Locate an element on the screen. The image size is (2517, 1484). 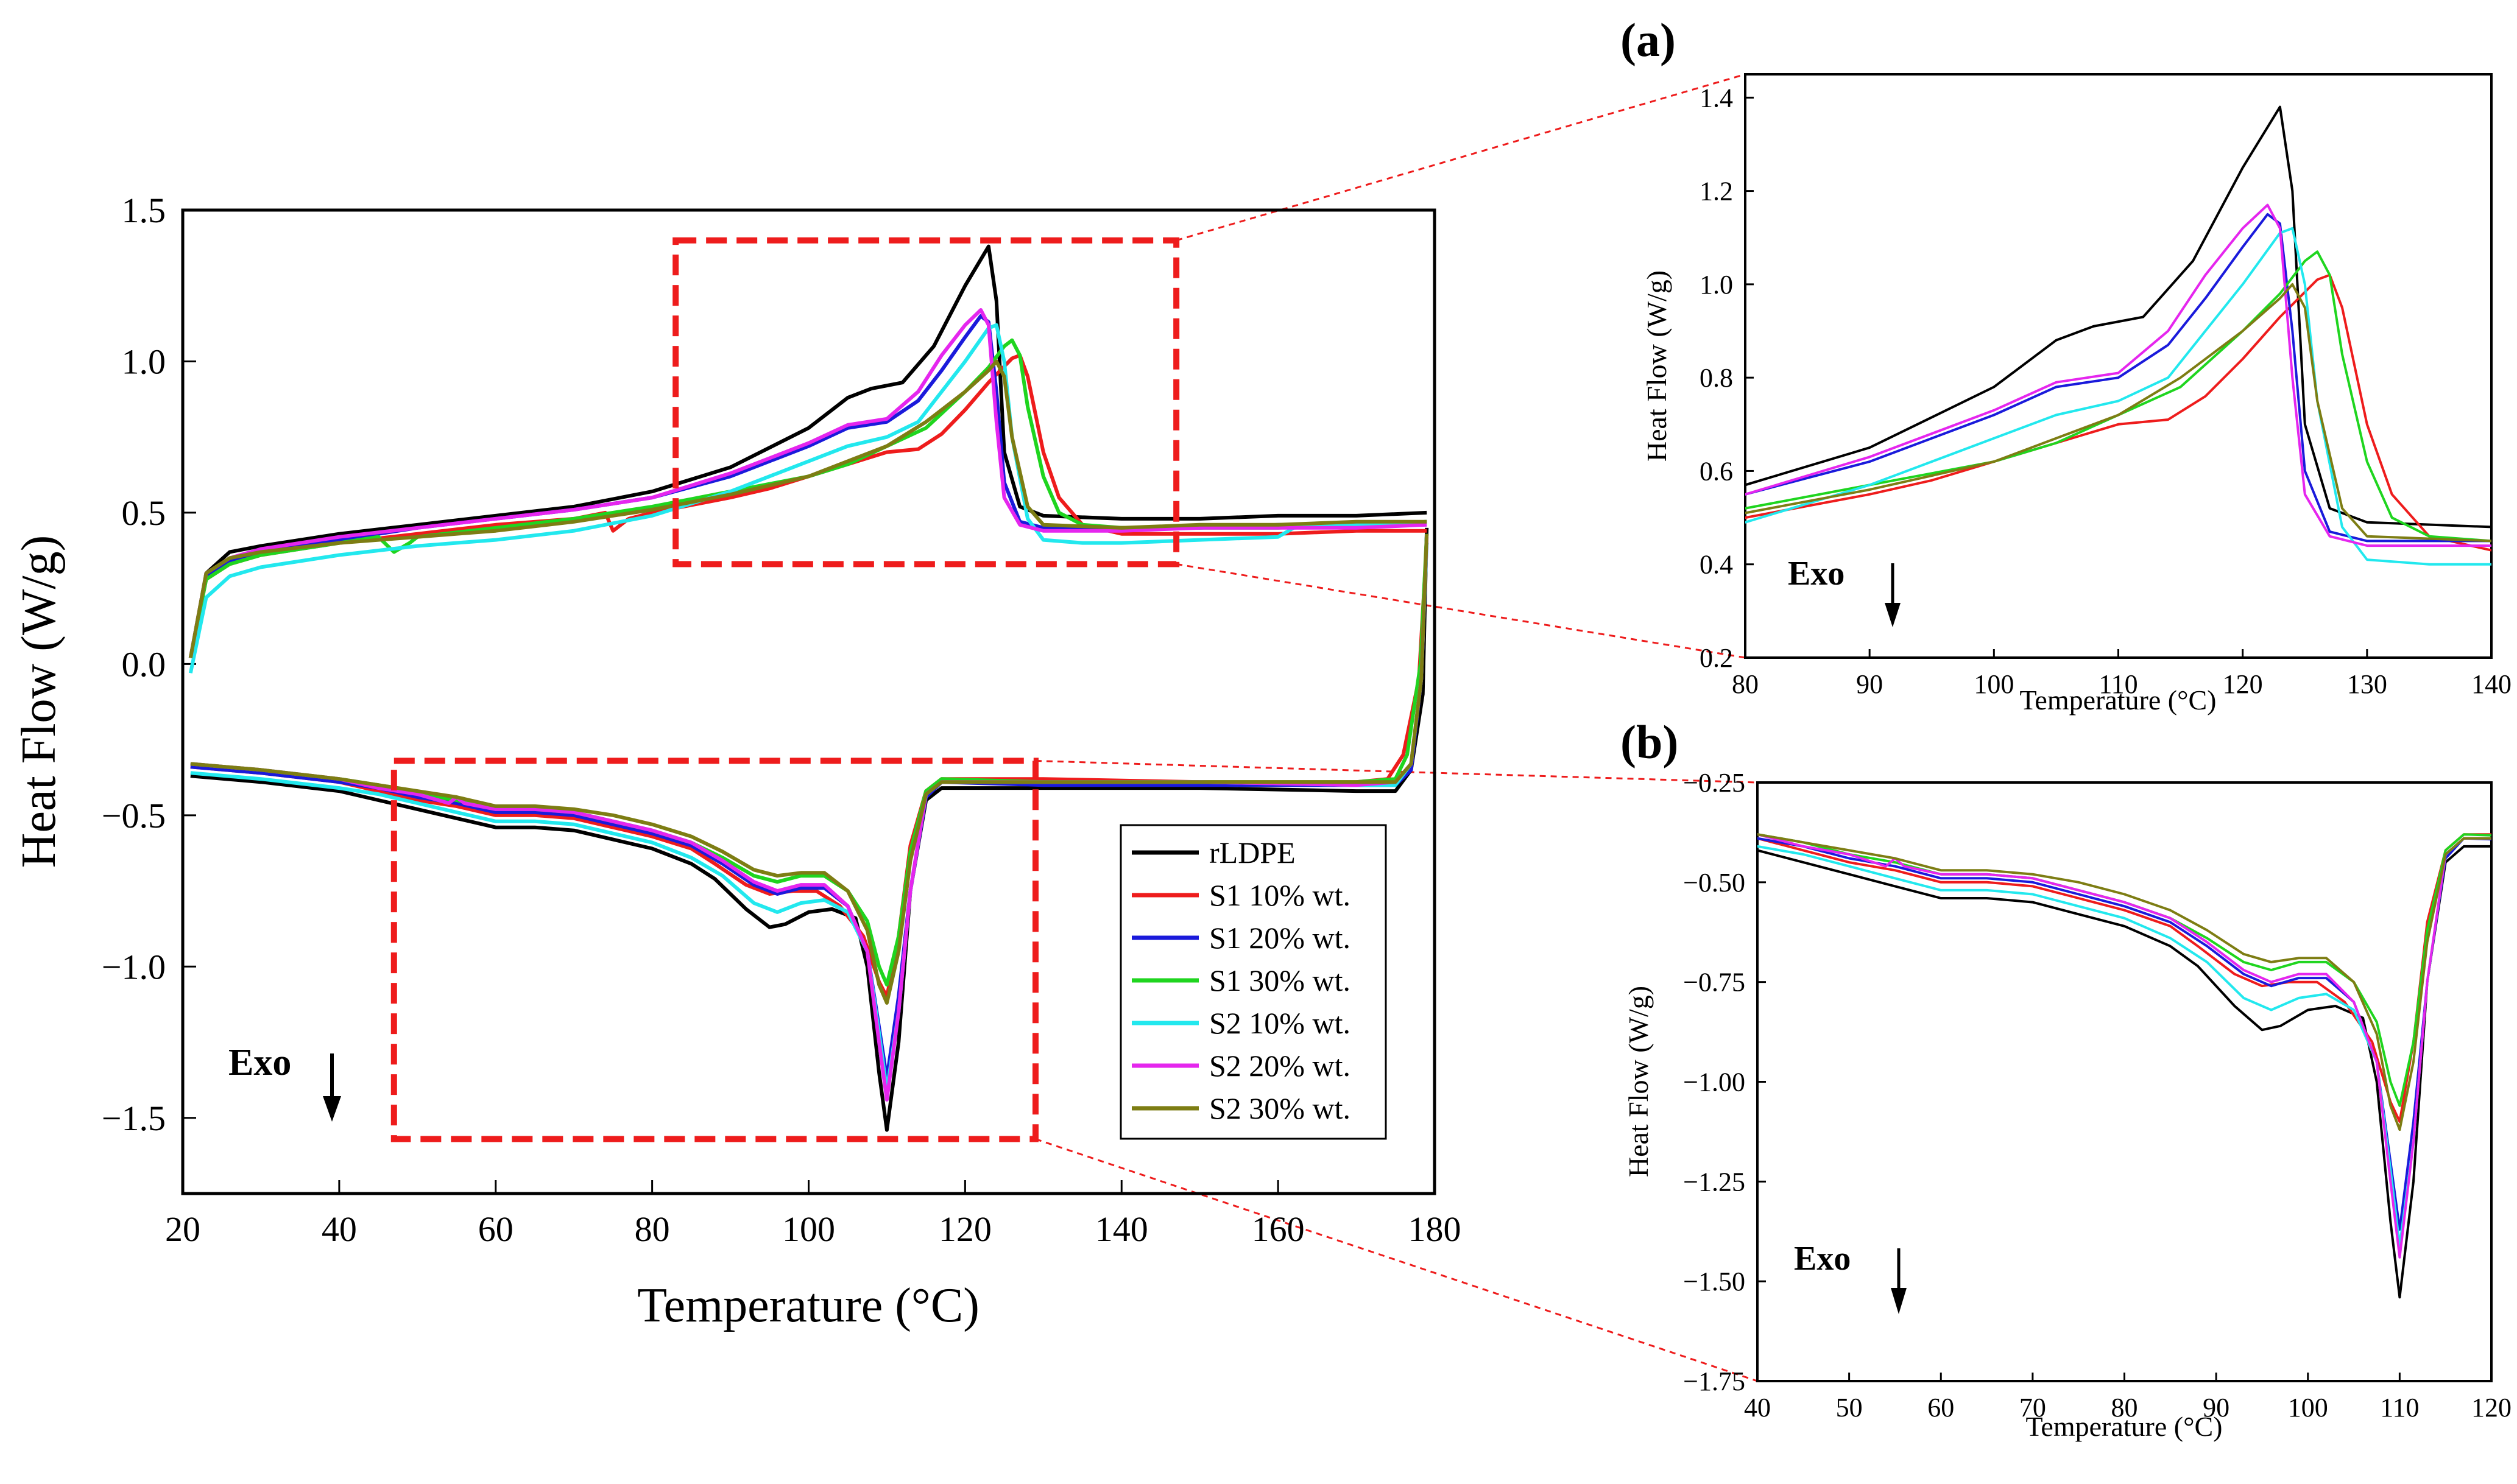
legend-label-s2-10-wt: S2 10% wt. is located at coordinates (1279, 1023).